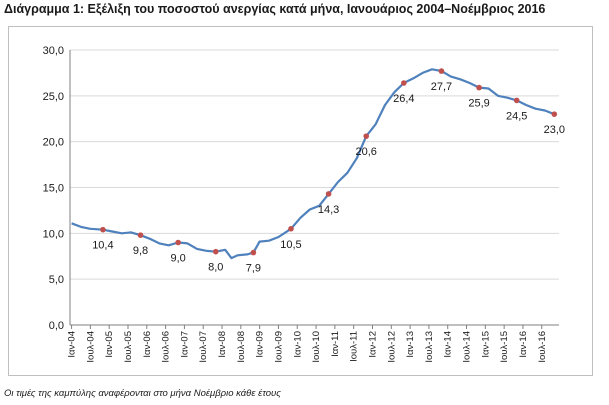  I want to click on x-tick-label: Ιαν-05, so click(109, 344).